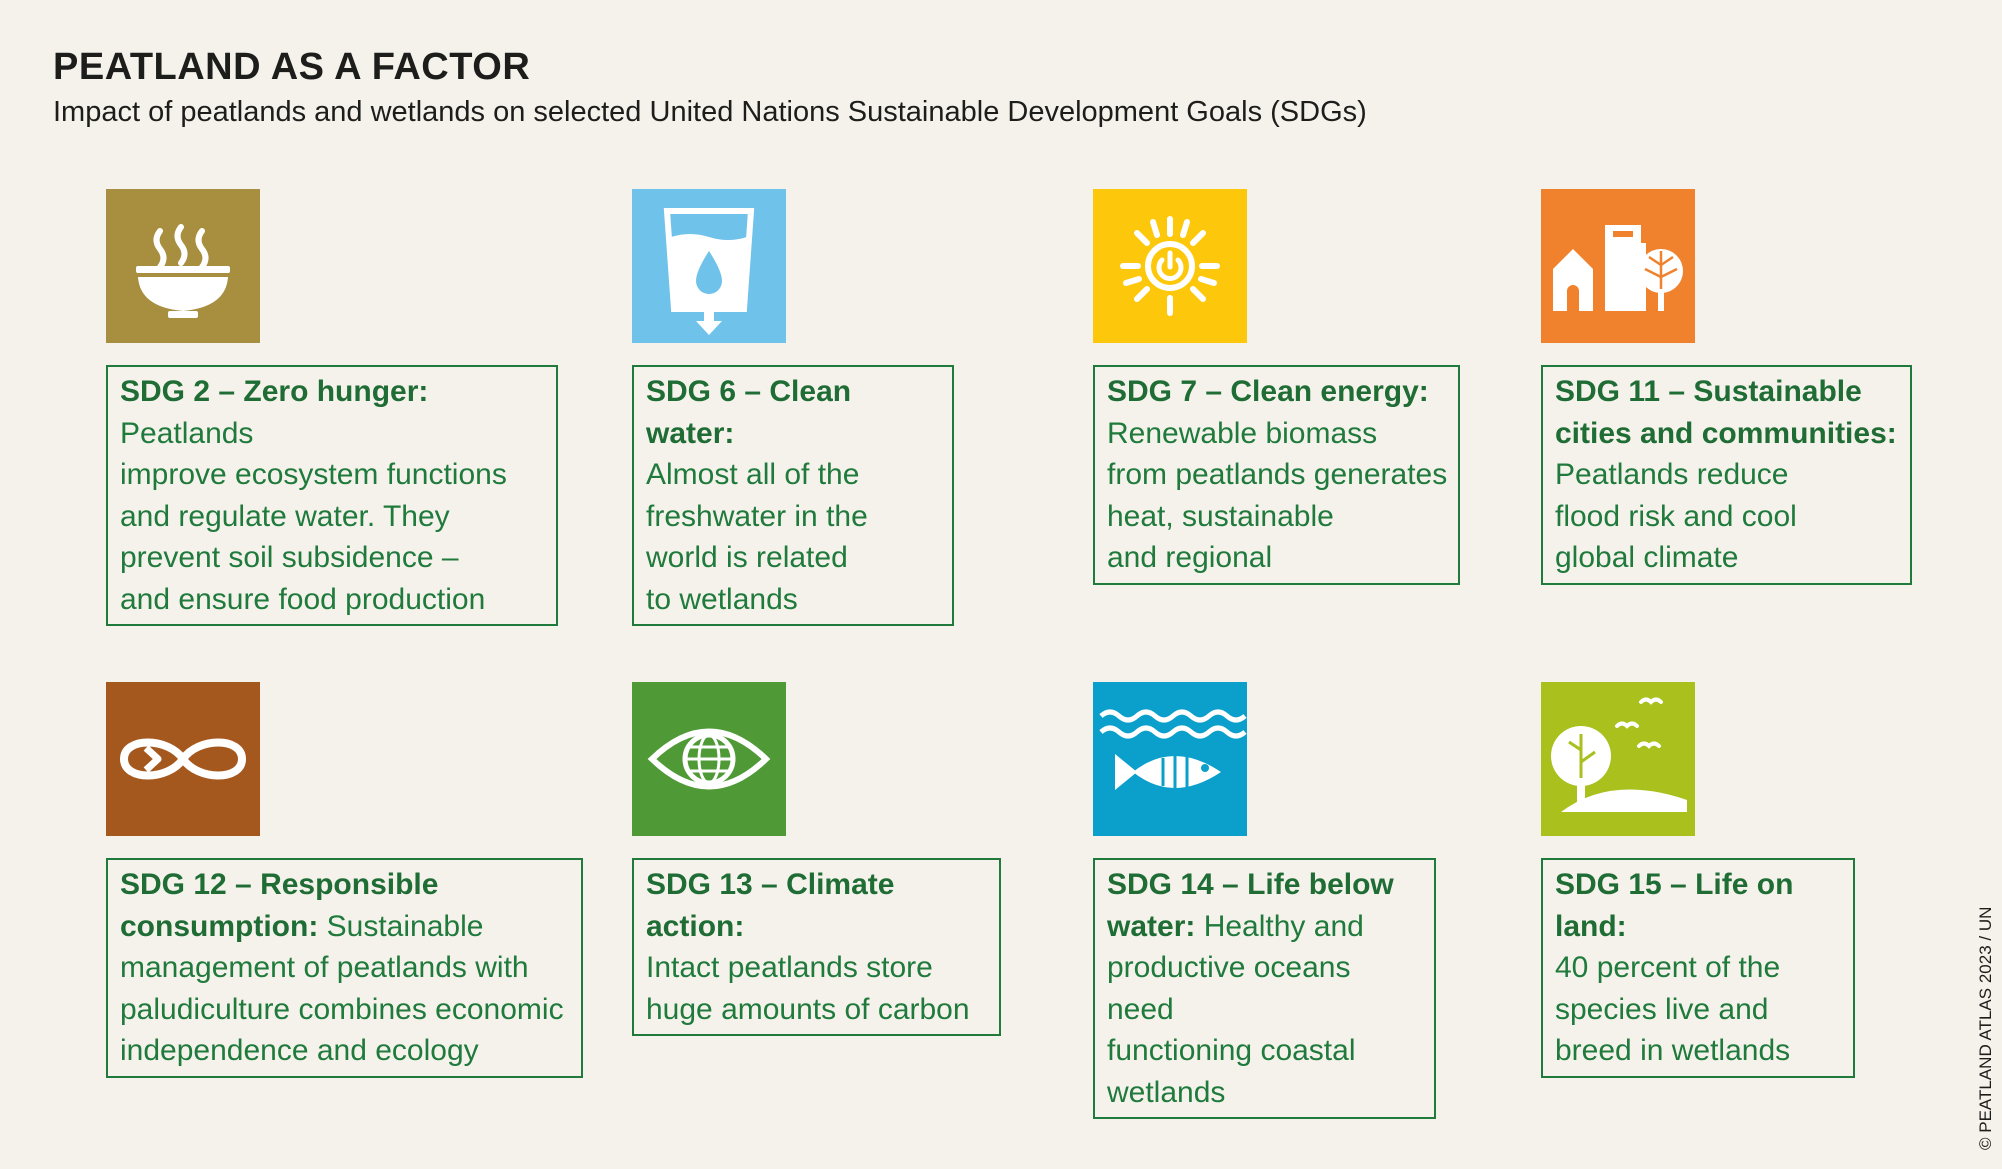  I want to click on food-bowl-icon, so click(183, 266).